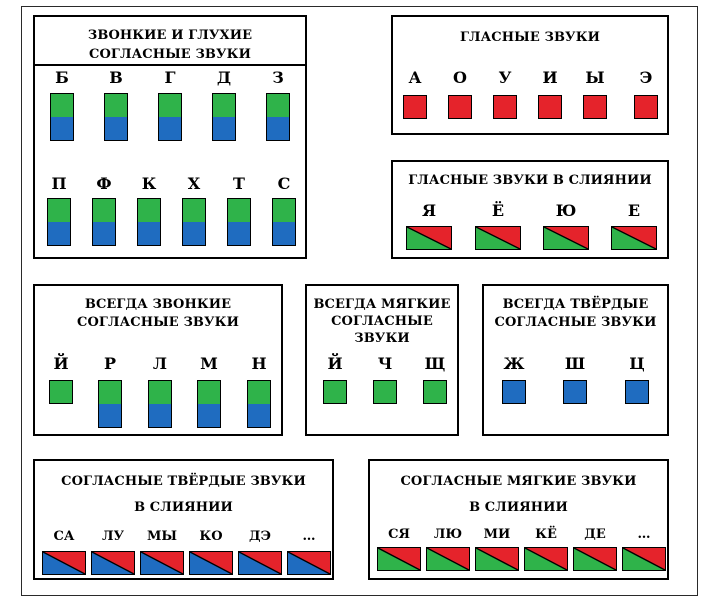  I want to click on soft-merged-title-line1: СОГЛАСНЫЕ МЯГКИЕ ЗВУКИ, so click(518, 481).